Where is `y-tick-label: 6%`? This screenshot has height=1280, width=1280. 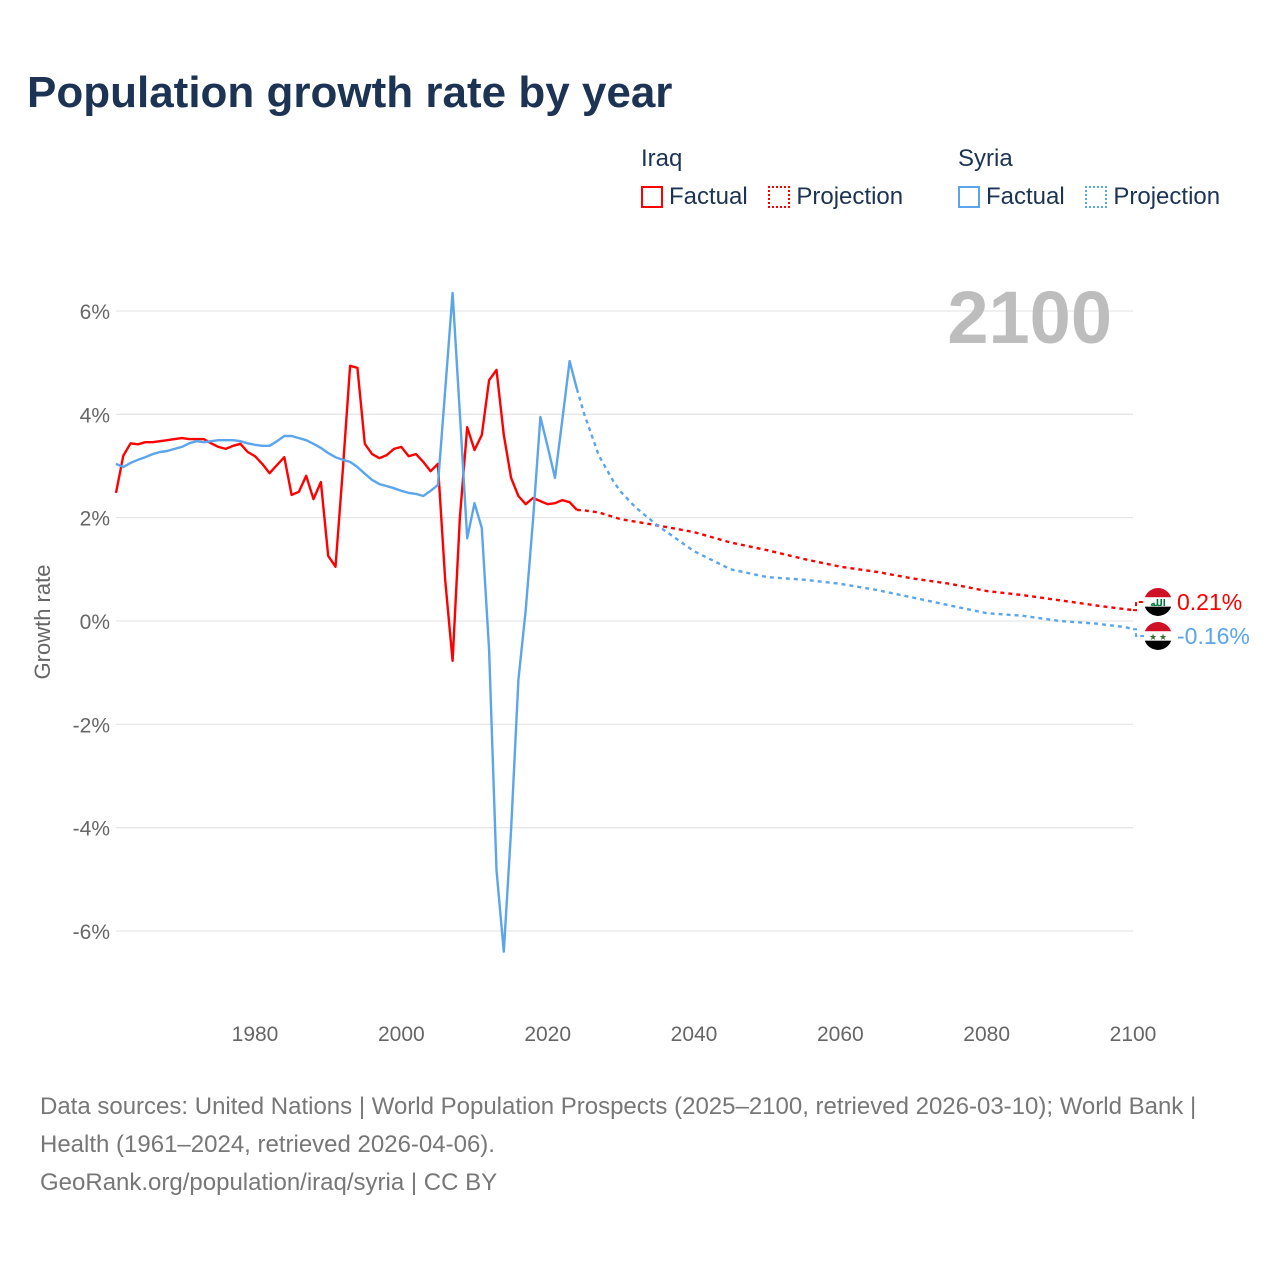 y-tick-label: 6% is located at coordinates (95, 312).